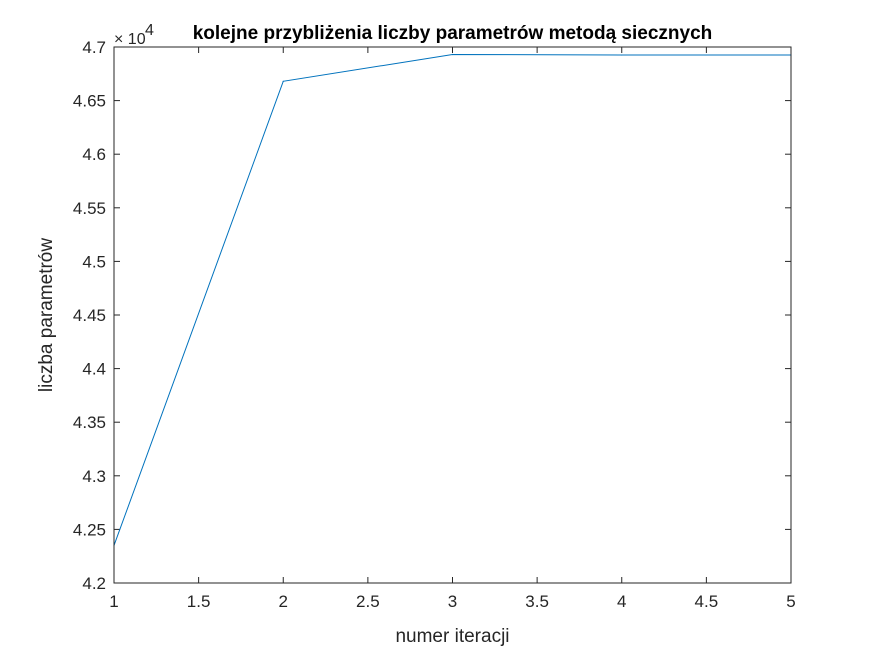 The width and height of the screenshot is (875, 656). Describe the element at coordinates (368, 601) in the screenshot. I see `x-tick-label: 2.5` at that location.